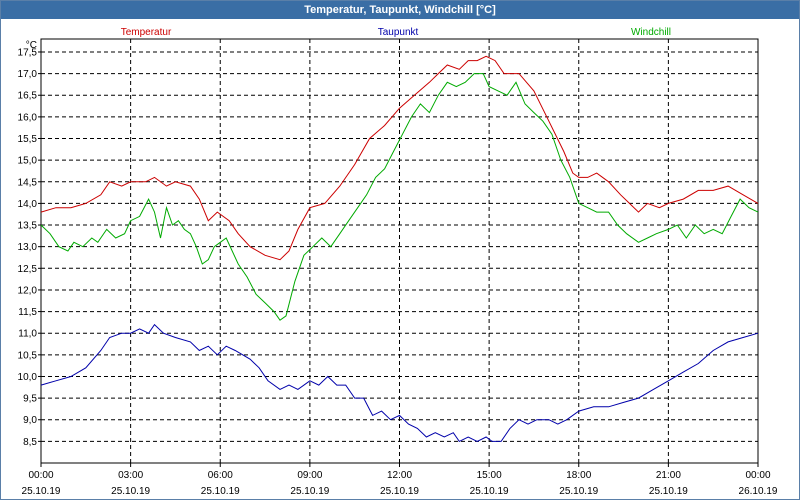 This screenshot has height=500, width=800. What do you see at coordinates (28, 117) in the screenshot?
I see `y-tick-label: 16,0` at bounding box center [28, 117].